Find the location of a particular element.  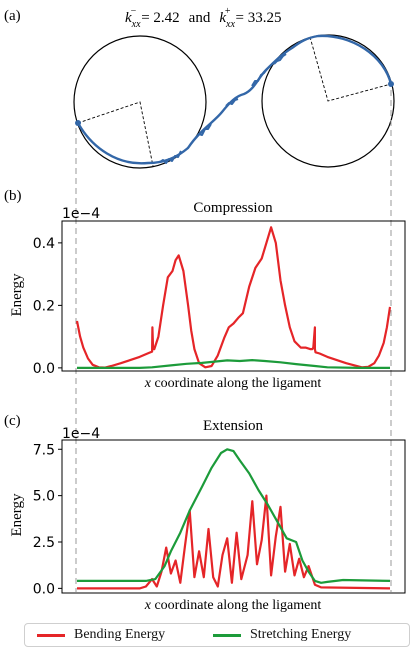

left-radius-lines is located at coordinates (115, 134).